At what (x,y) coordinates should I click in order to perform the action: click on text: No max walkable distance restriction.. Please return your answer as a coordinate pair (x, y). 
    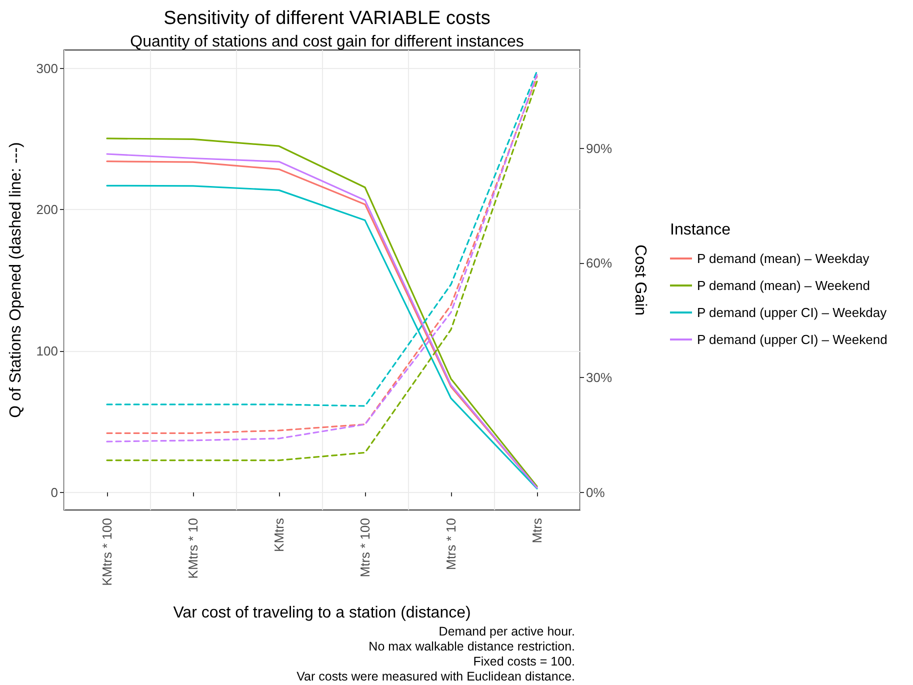
    Looking at the image, I should click on (472, 647).